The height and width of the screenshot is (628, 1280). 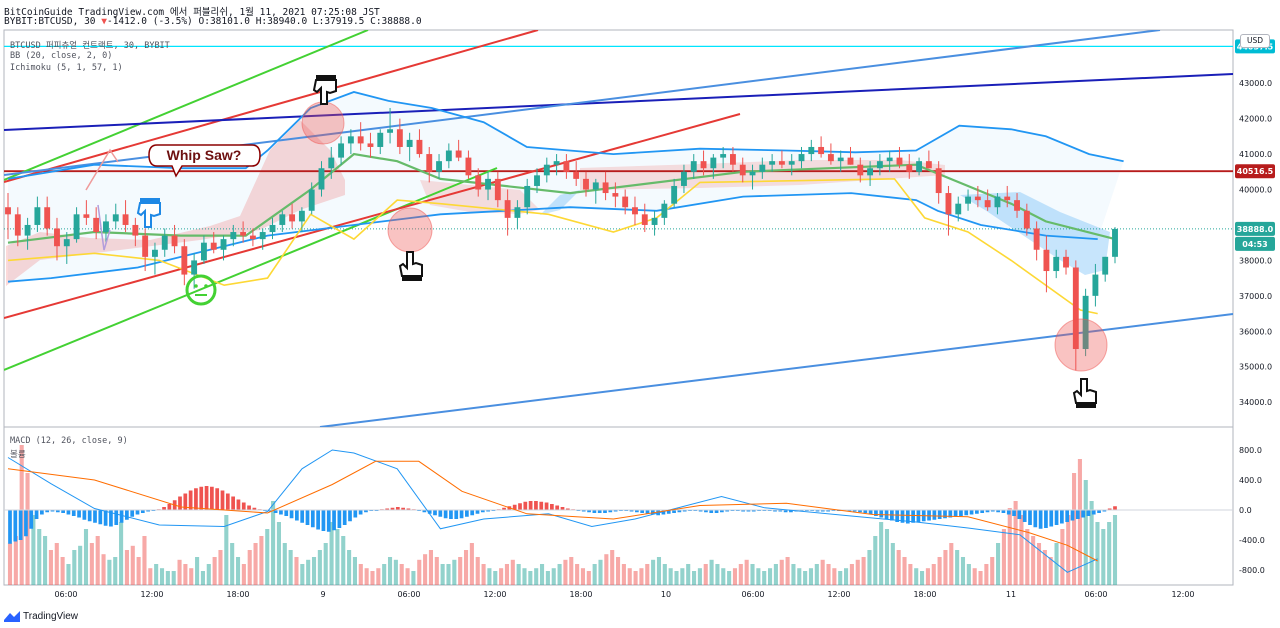 What do you see at coordinates (1245, 510) in the screenshot?
I see `macd-tick-label: 0.0` at bounding box center [1245, 510].